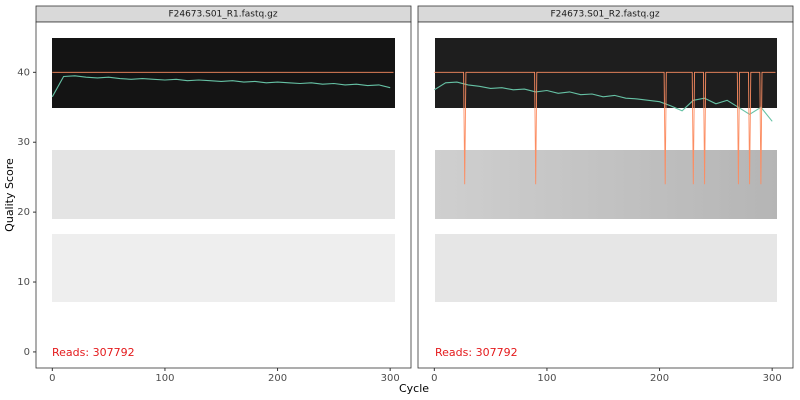 This screenshot has width=800, height=400. I want to click on y-tick-label: 30, so click(23, 142).